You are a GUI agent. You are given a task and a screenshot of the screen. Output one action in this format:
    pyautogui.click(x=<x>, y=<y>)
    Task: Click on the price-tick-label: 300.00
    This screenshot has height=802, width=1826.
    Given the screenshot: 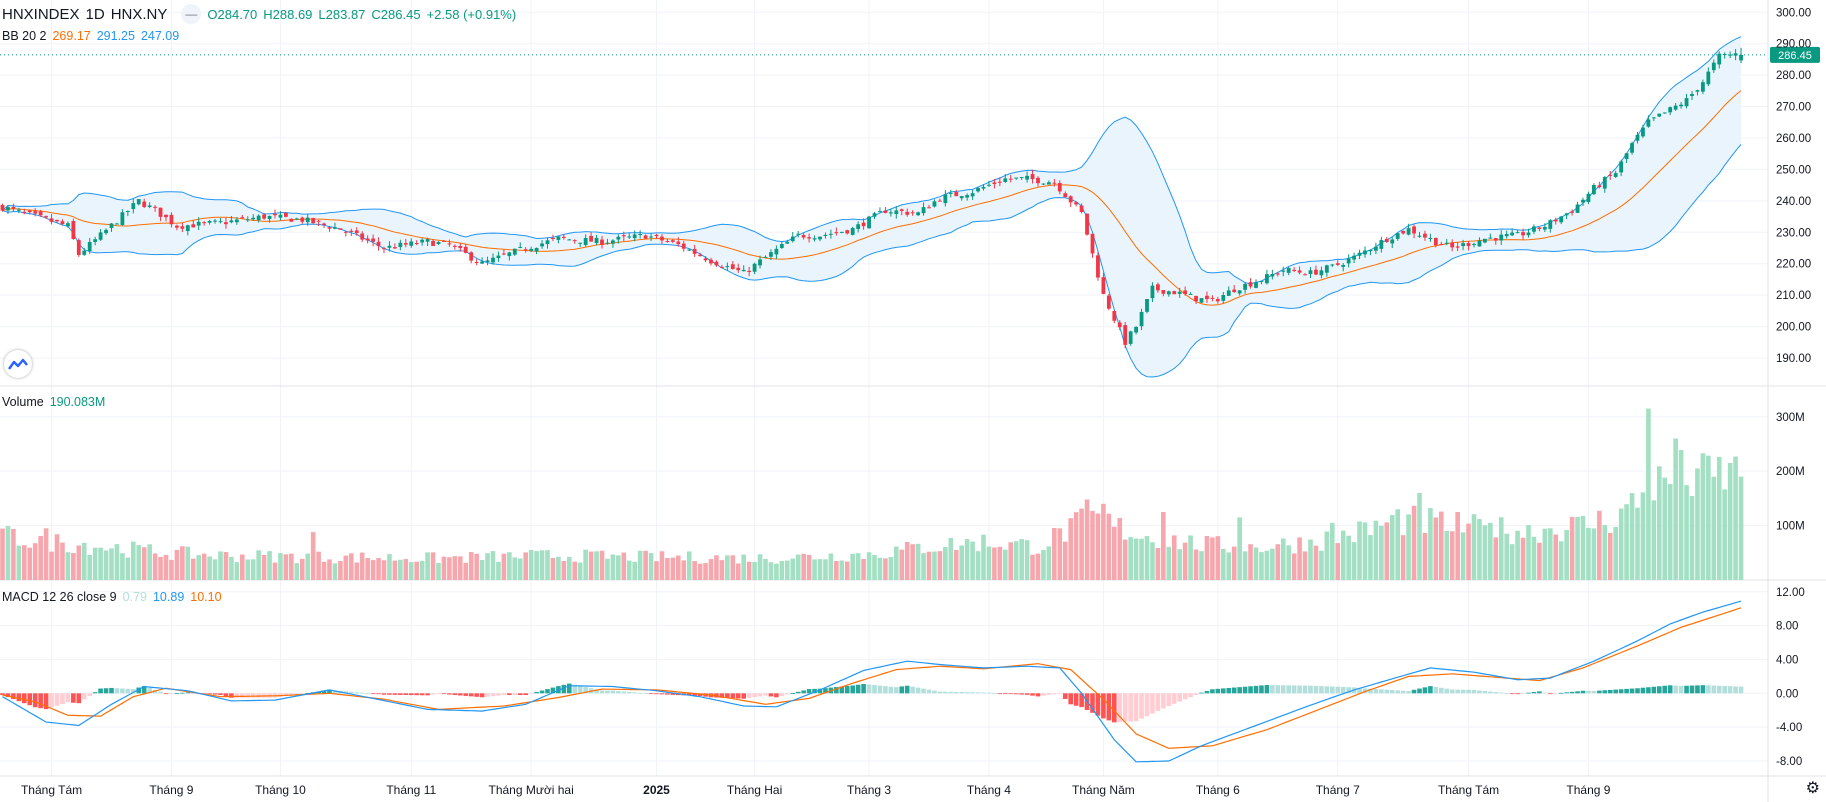 What is the action you would take?
    pyautogui.click(x=1793, y=13)
    